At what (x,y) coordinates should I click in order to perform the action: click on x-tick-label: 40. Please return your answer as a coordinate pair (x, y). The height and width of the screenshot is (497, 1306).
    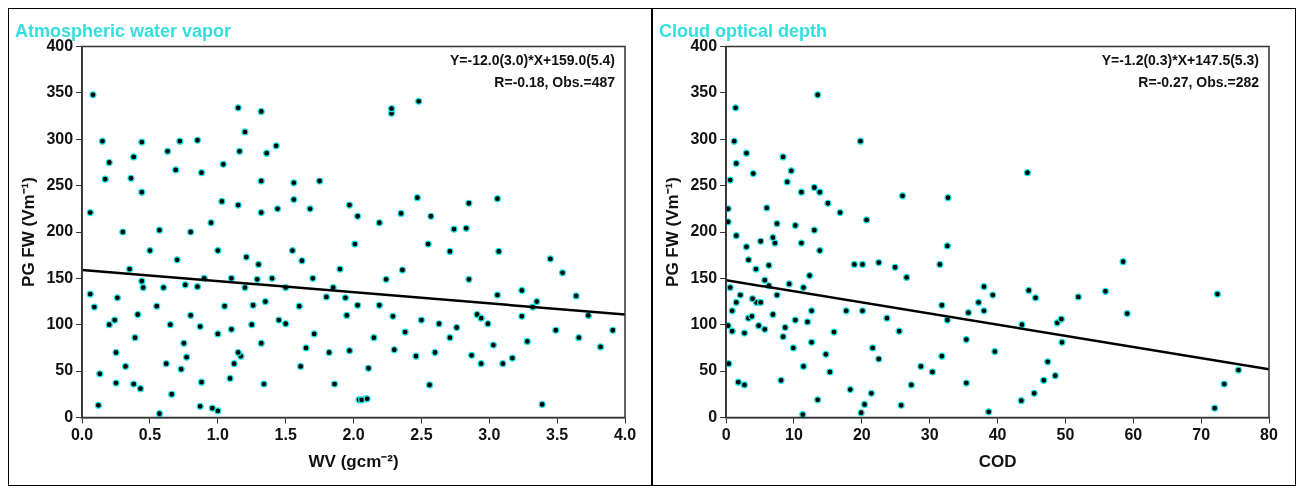
    Looking at the image, I should click on (997, 435).